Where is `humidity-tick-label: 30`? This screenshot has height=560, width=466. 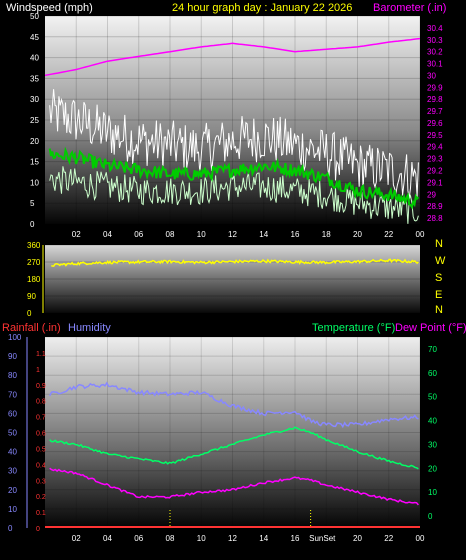
humidity-tick-label: 30 is located at coordinates (12, 471).